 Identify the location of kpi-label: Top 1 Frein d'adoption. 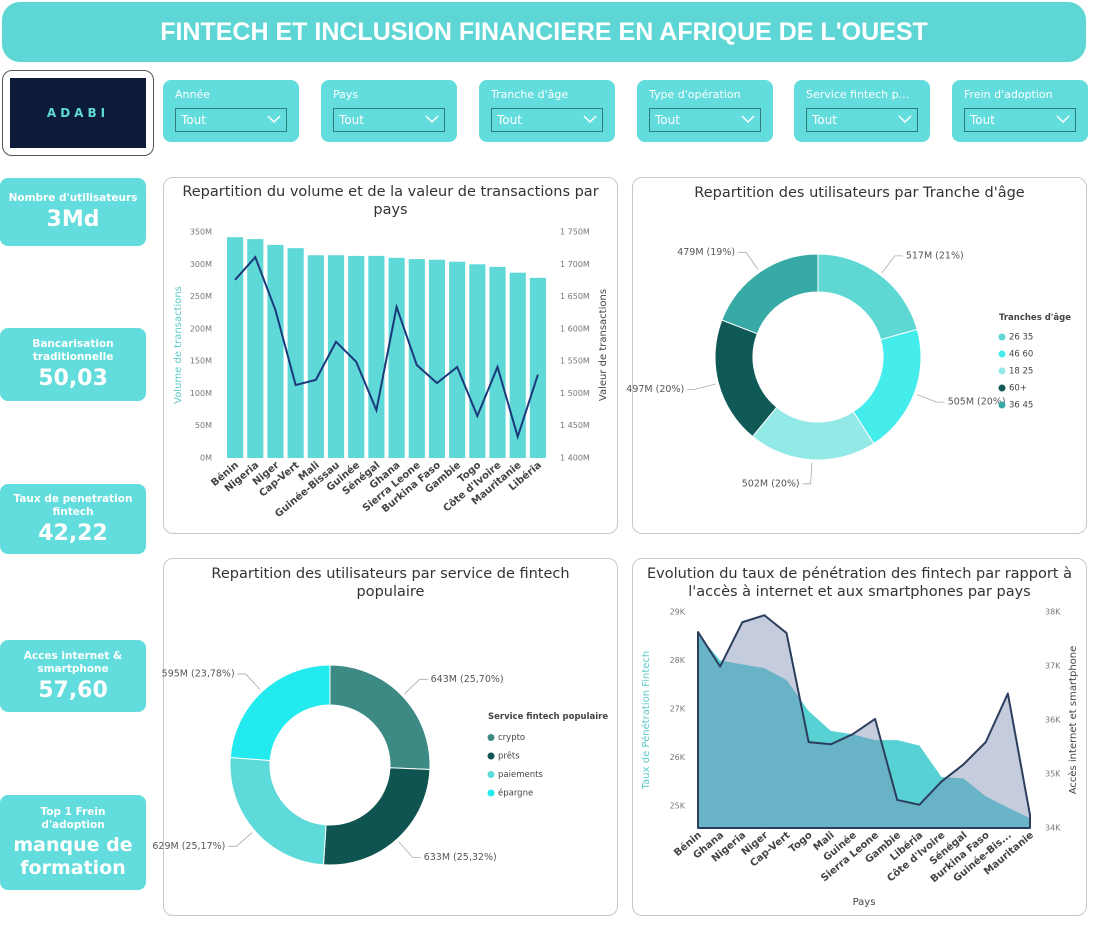
(73, 818).